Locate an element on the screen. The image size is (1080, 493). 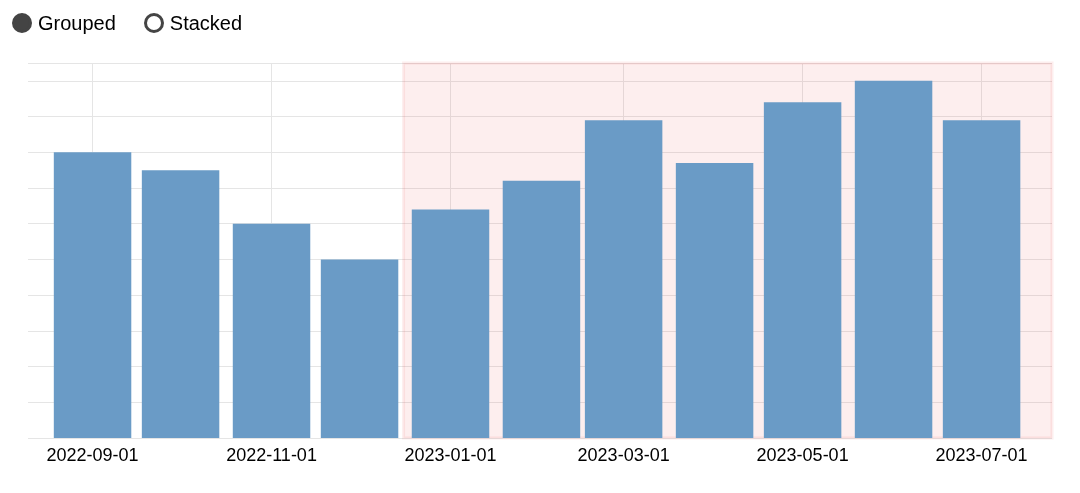
x-tick-label: 2023-07-01 is located at coordinates (981, 455).